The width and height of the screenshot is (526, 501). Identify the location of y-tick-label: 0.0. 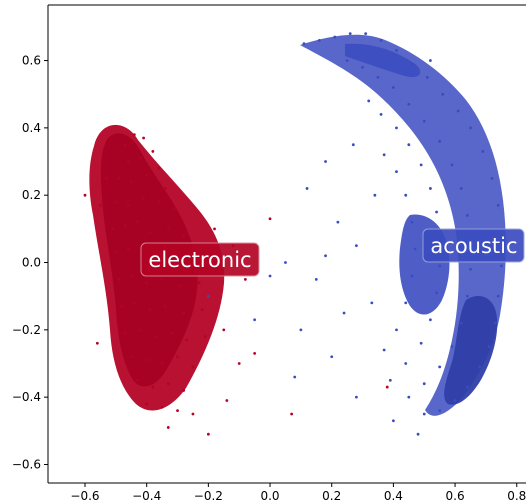
(31, 263).